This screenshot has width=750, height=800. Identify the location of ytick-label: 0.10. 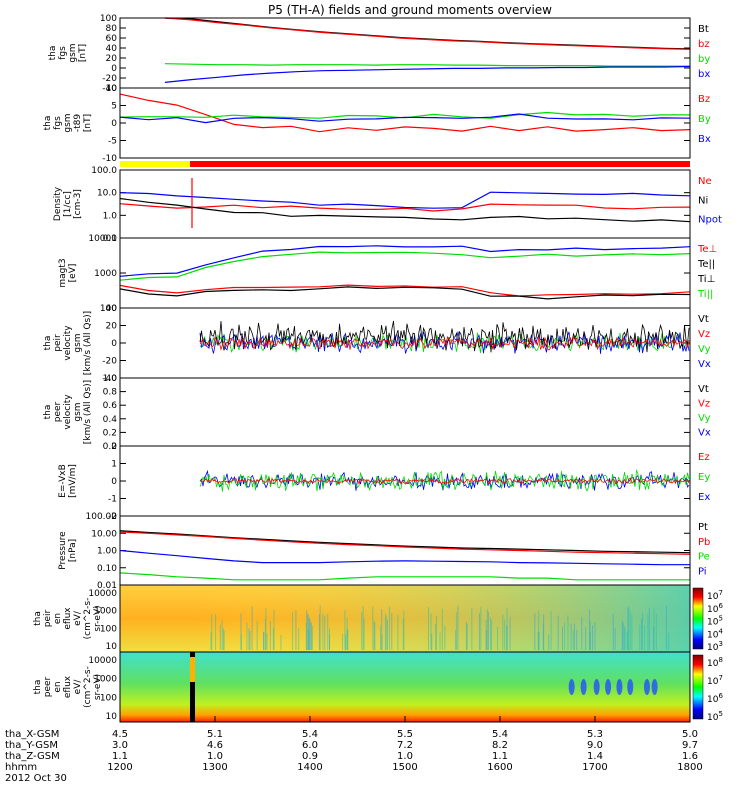
(107, 569).